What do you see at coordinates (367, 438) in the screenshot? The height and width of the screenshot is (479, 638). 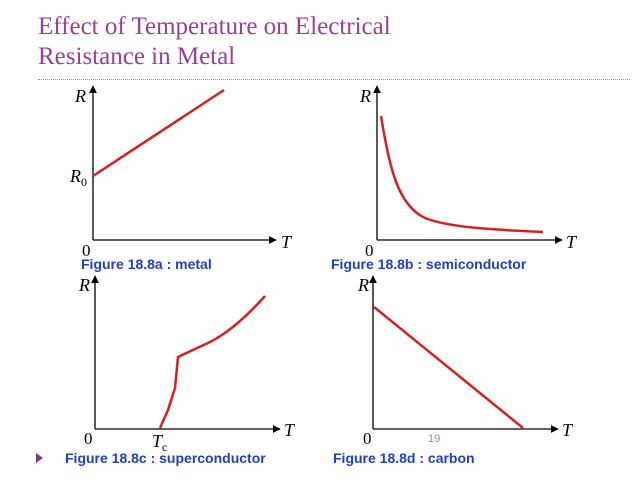 I see `graph-carbon-origin: 0` at bounding box center [367, 438].